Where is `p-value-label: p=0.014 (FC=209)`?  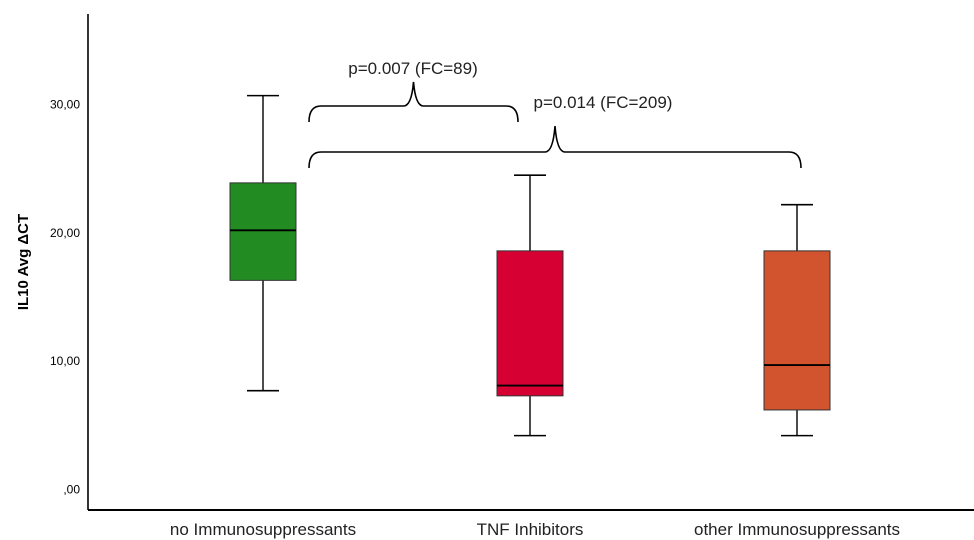
p-value-label: p=0.014 (FC=209) is located at coordinates (603, 102).